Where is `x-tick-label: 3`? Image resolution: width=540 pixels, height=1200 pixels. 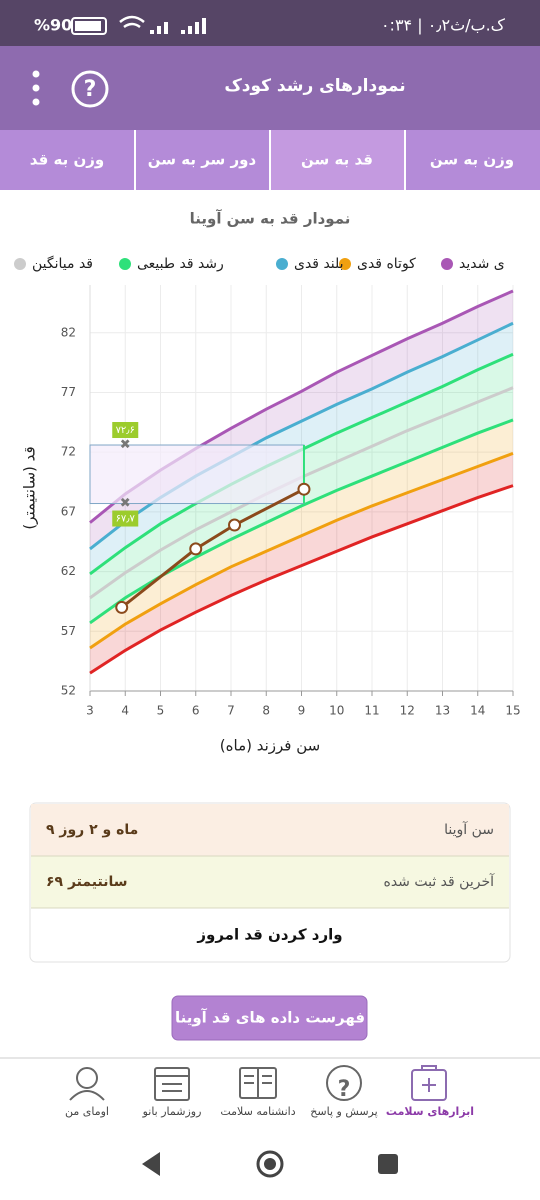 x-tick-label: 3 is located at coordinates (90, 711).